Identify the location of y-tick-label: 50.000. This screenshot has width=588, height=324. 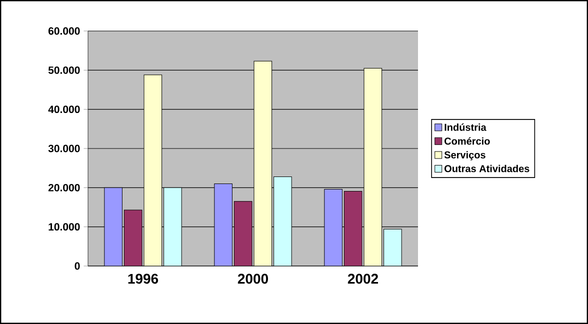
(64, 70).